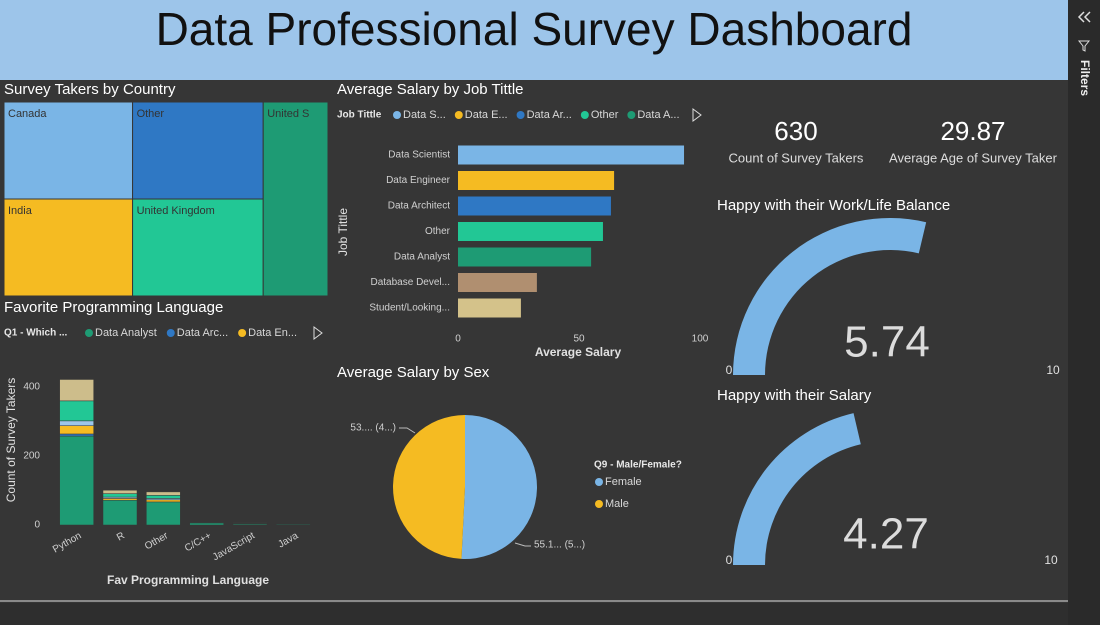 This screenshot has width=1100, height=625. What do you see at coordinates (833, 205) in the screenshot?
I see `chart-title: Happy with their Work/Life Balance` at bounding box center [833, 205].